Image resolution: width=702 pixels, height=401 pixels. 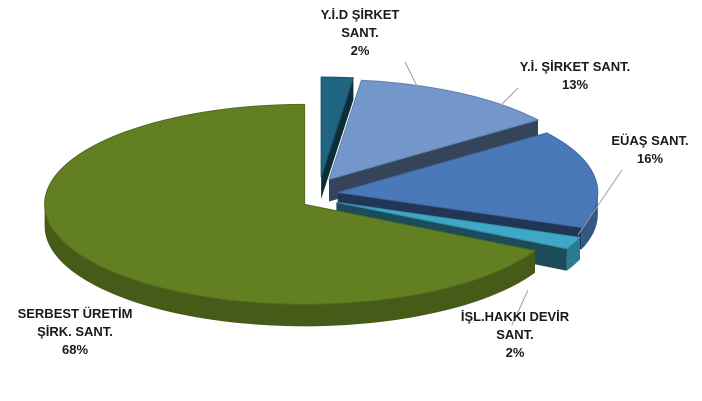 What do you see at coordinates (575, 66) in the screenshot?
I see `category-label: Y.İ. ŞİRKET SANT.` at bounding box center [575, 66].